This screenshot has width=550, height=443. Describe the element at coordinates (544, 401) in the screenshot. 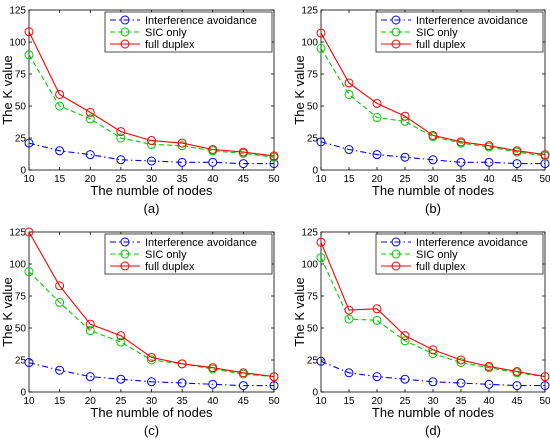

I see `x-tick-label: 50` at that location.